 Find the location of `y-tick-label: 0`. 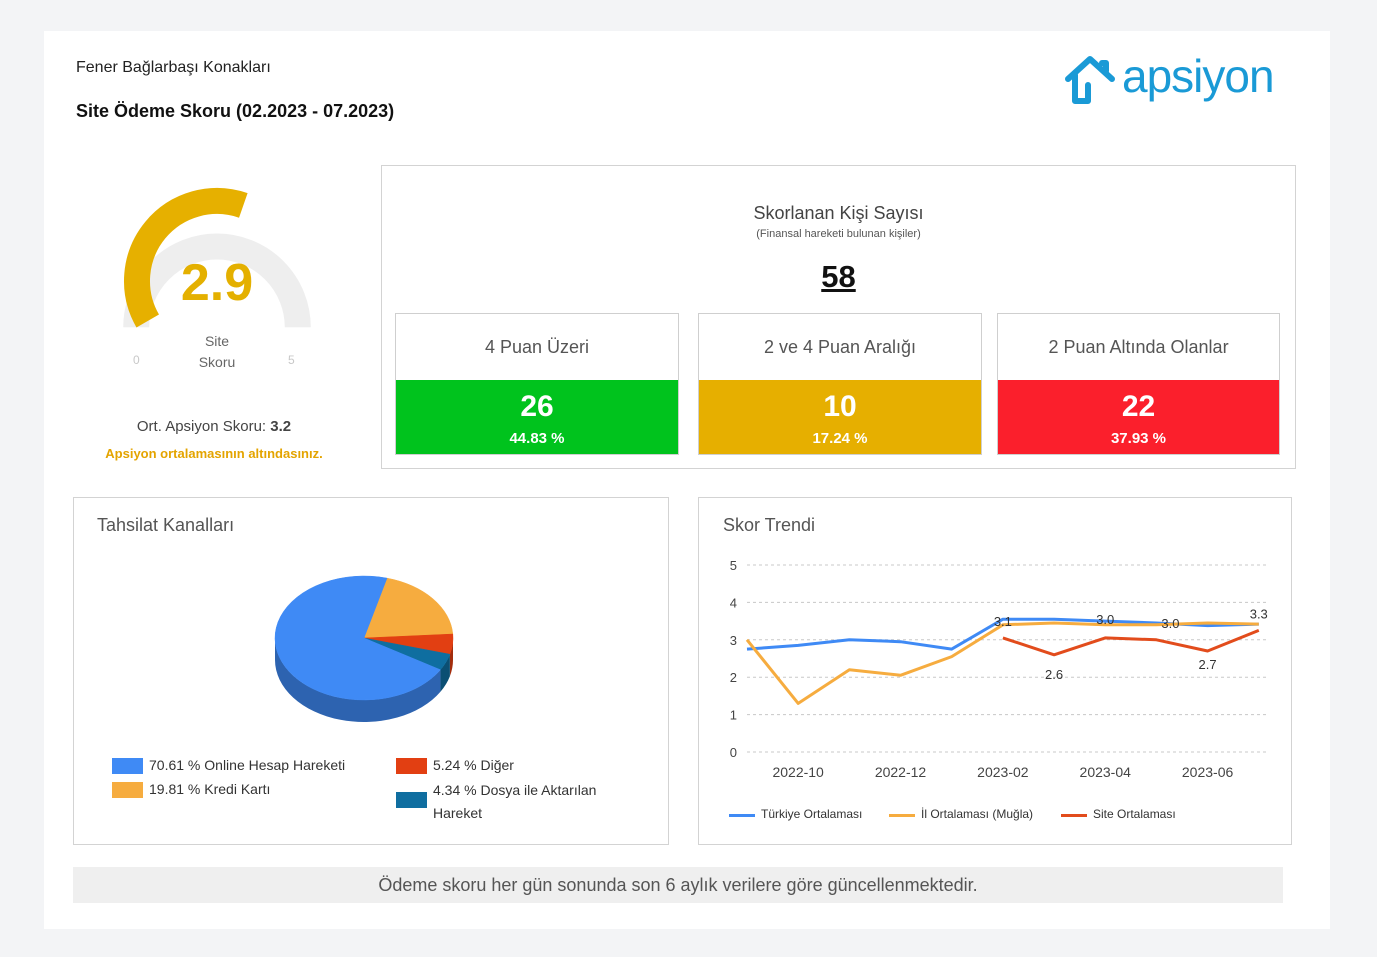

y-tick-label: 0 is located at coordinates (733, 752).